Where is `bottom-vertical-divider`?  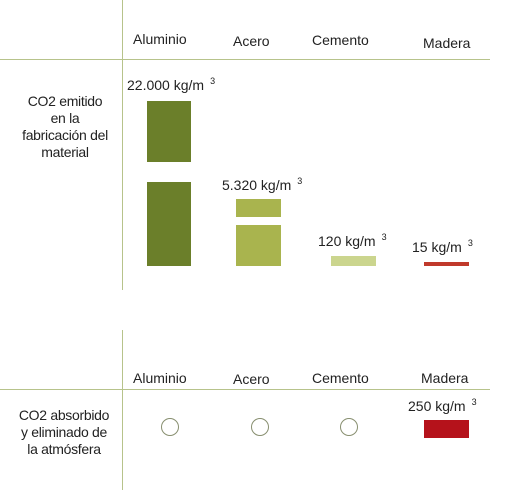 bottom-vertical-divider is located at coordinates (122, 410).